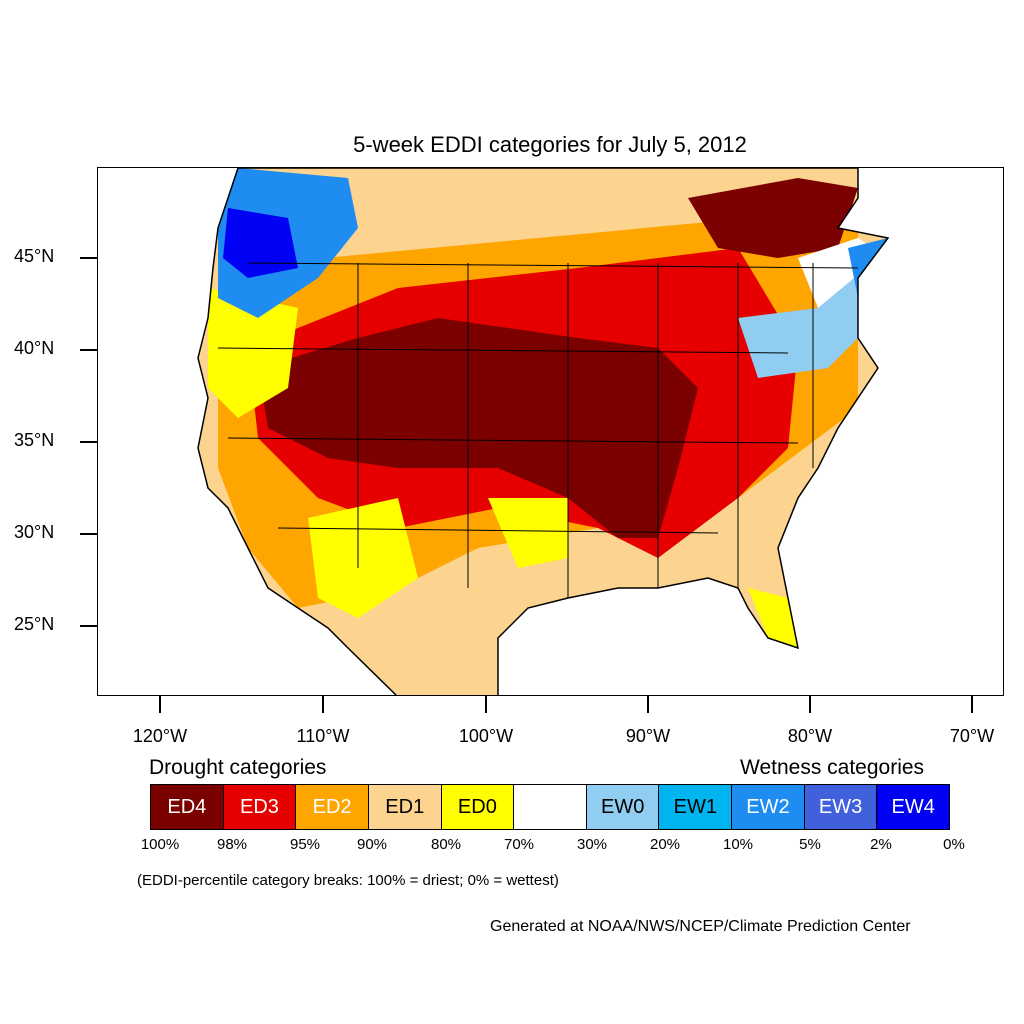  Describe the element at coordinates (773, 218) in the screenshot. I see `ed4-zone-north` at that location.